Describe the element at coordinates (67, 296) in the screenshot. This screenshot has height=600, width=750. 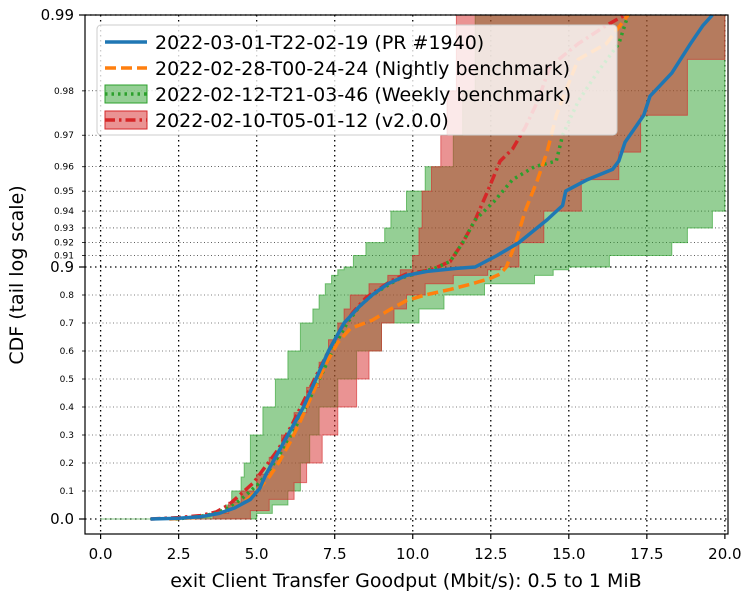
I see `y-minor-tick-label: 0.8` at that location.